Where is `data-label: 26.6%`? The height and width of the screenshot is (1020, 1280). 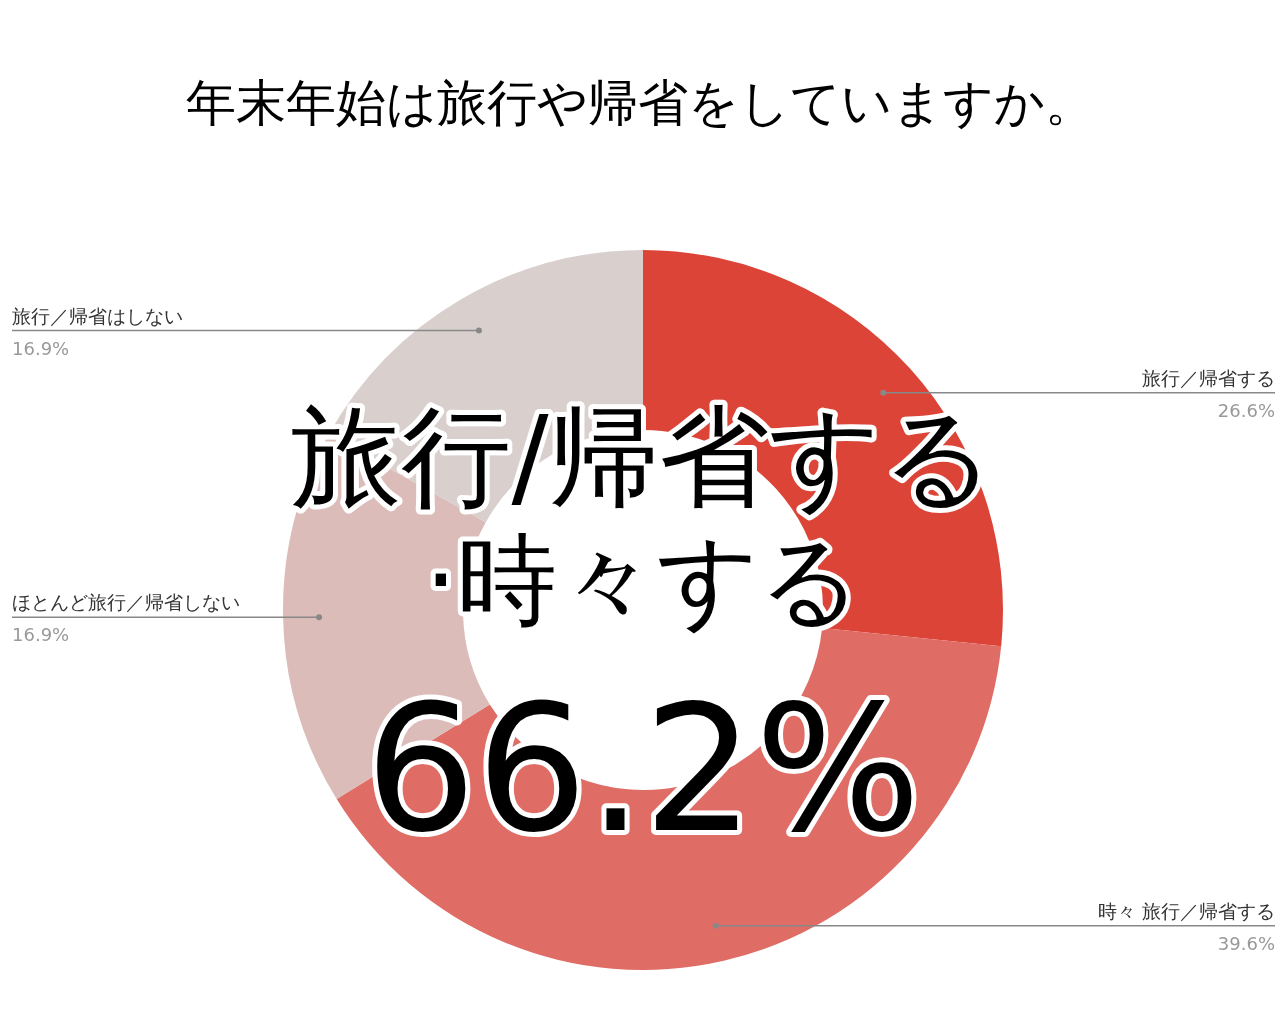
data-label: 26.6% is located at coordinates (1246, 410).